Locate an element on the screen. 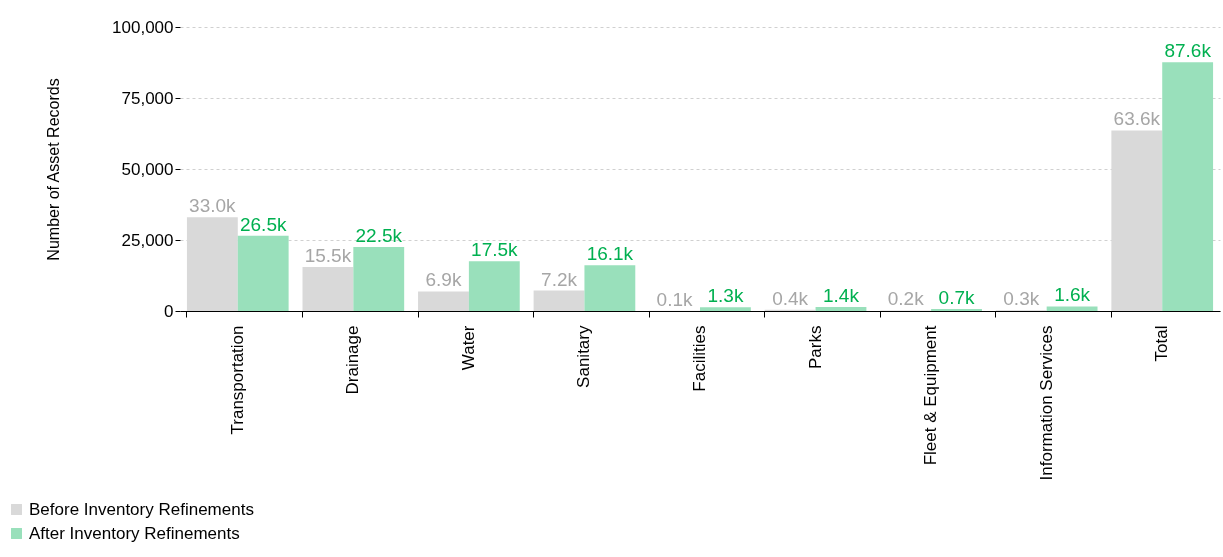 The height and width of the screenshot is (557, 1223). y-tick-label: 50,000 is located at coordinates (147, 169).